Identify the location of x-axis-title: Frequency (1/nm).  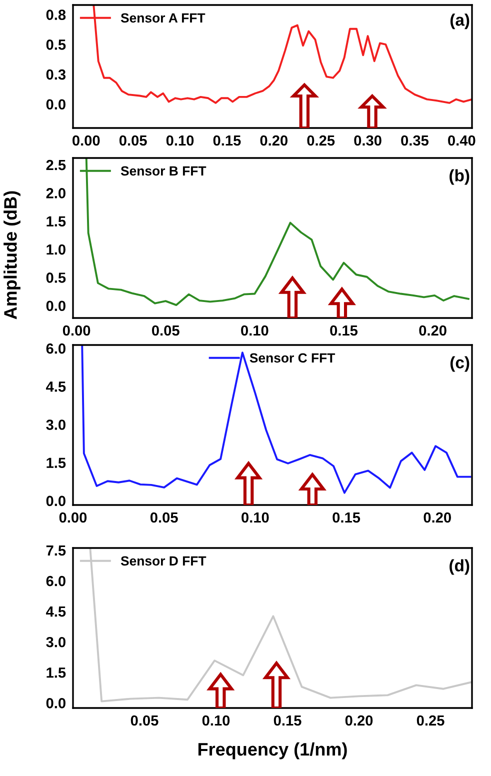
(272, 751).